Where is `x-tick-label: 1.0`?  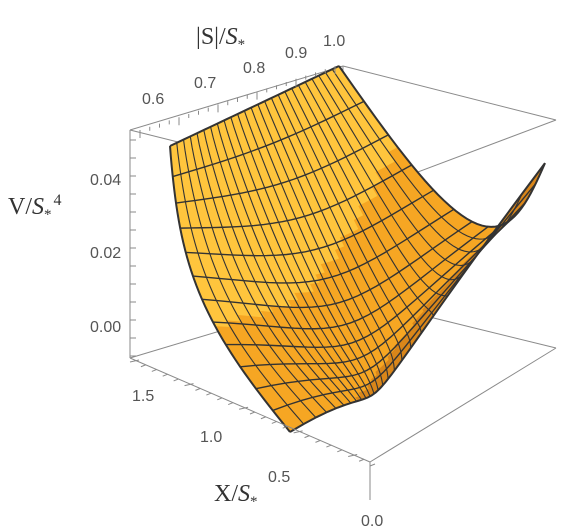
x-tick-label: 1.0 is located at coordinates (211, 437).